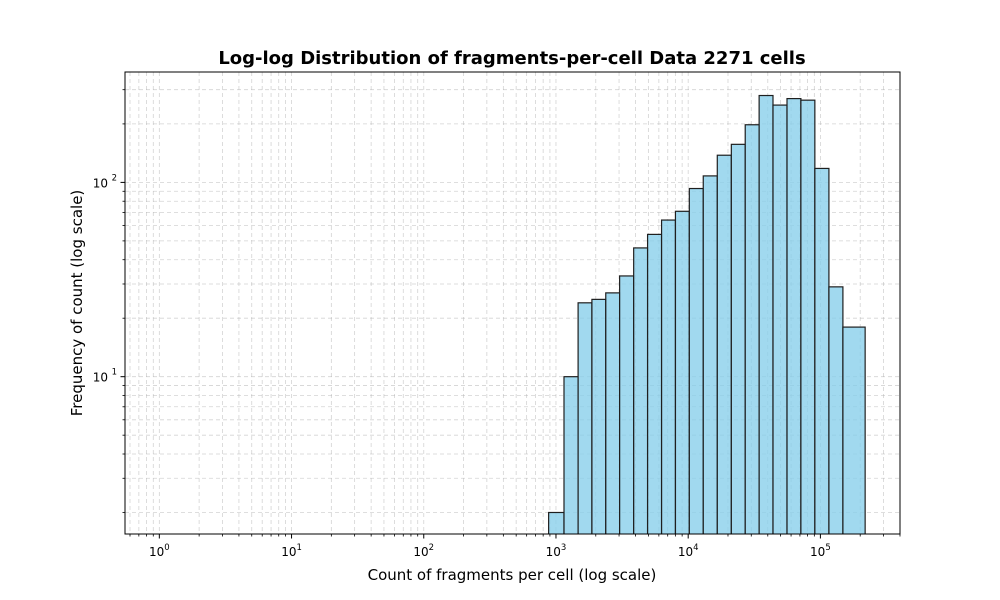 The width and height of the screenshot is (1000, 600). I want to click on x-axis-label: Count of fragments per cell (log scale), so click(512, 575).